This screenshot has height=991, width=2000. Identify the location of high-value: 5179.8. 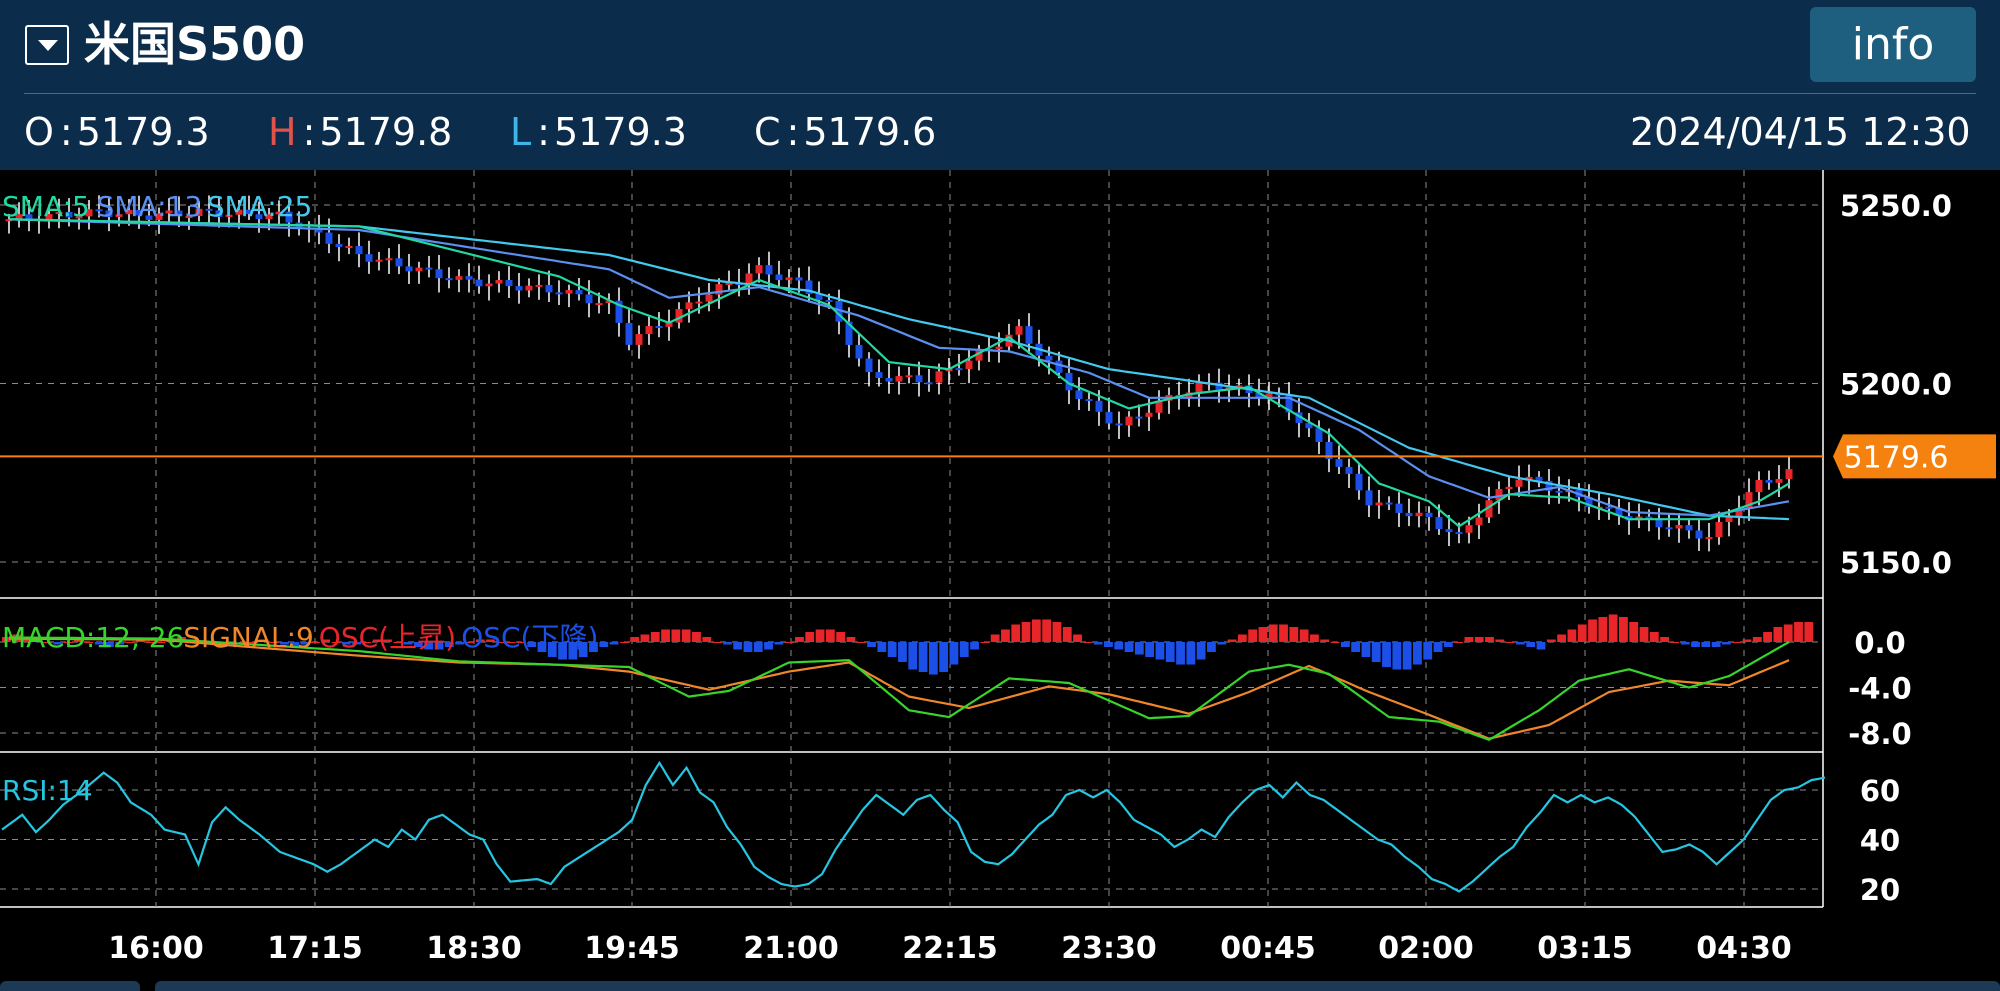
(386, 132).